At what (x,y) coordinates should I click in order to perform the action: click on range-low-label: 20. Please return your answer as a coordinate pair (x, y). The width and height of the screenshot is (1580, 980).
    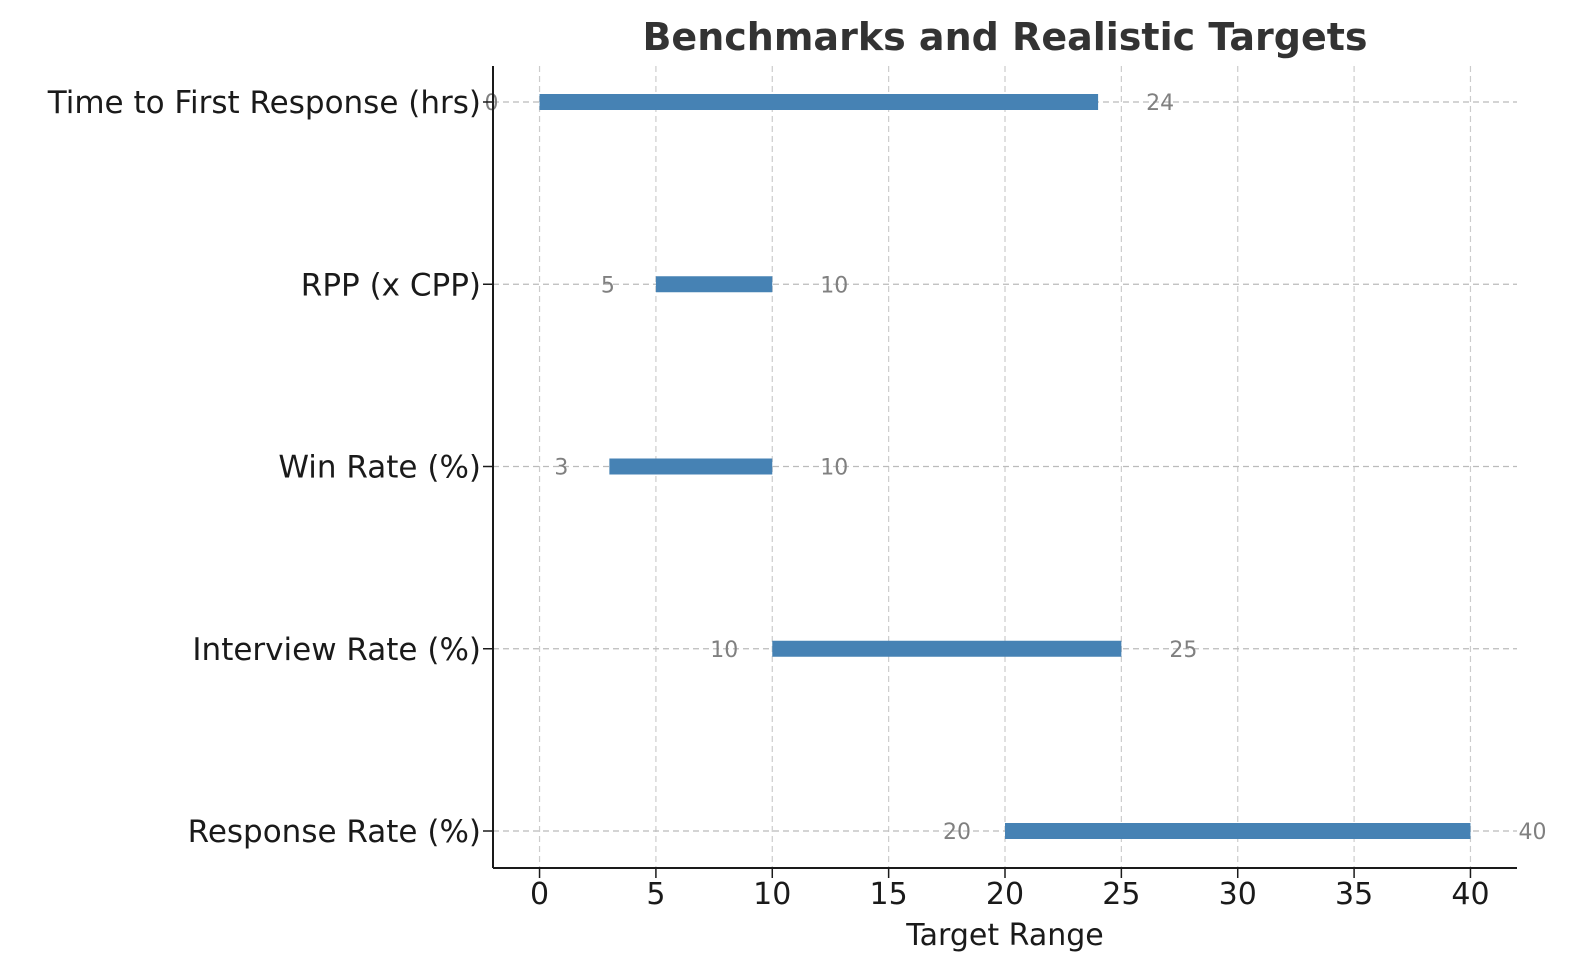
    Looking at the image, I should click on (957, 832).